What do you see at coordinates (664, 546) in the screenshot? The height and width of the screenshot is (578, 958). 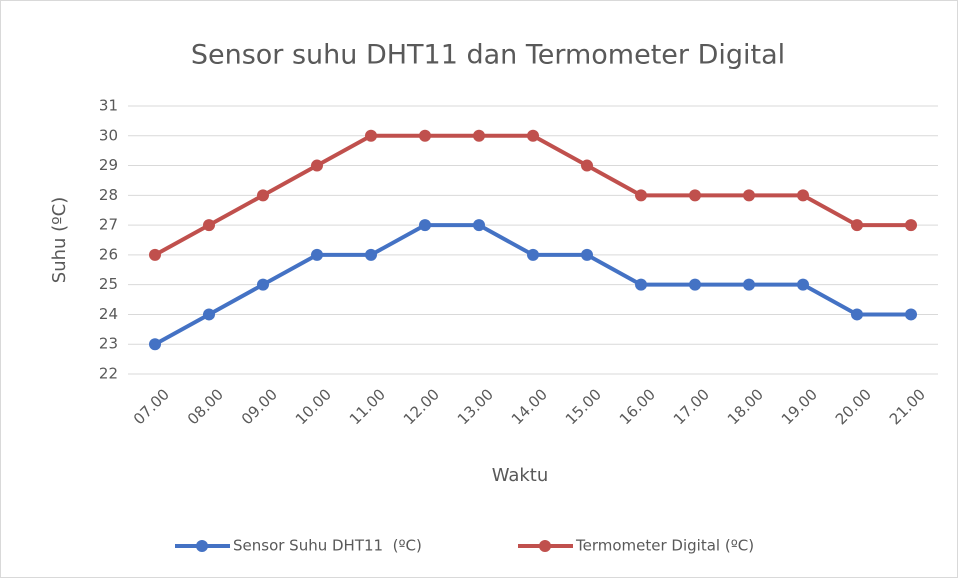 I see `legend-label: Termometer Digital (ºC)` at bounding box center [664, 546].